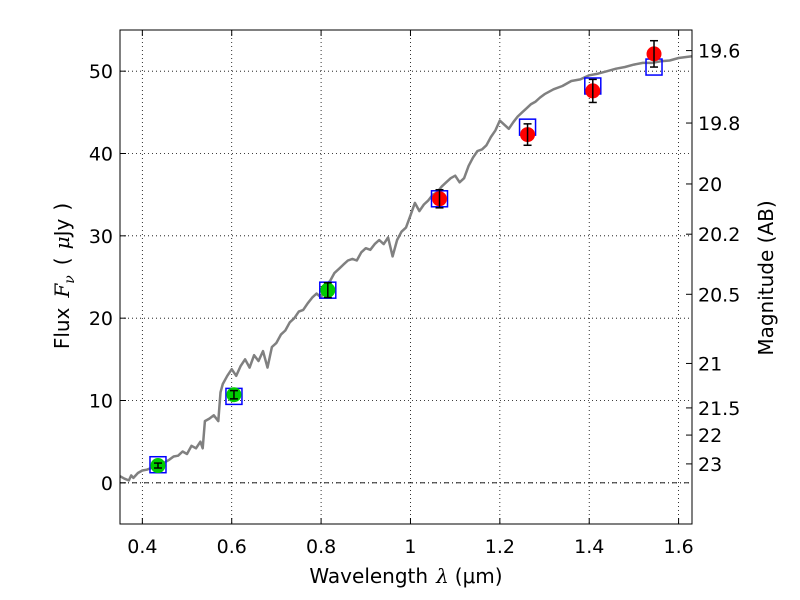 This screenshot has height=600, width=800. What do you see at coordinates (321, 547) in the screenshot?
I see `x-tick-label: 0.8` at bounding box center [321, 547].